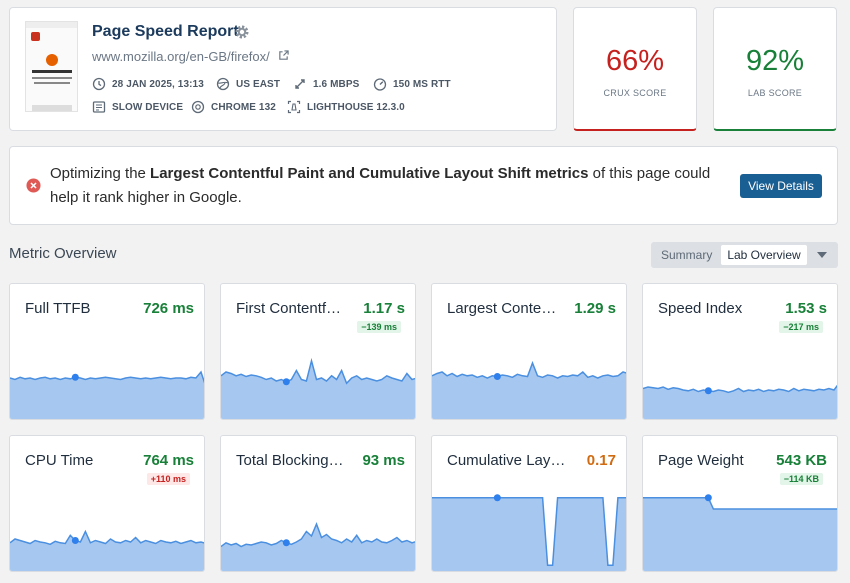  I want to click on metric-name: Speed Index, so click(700, 308).